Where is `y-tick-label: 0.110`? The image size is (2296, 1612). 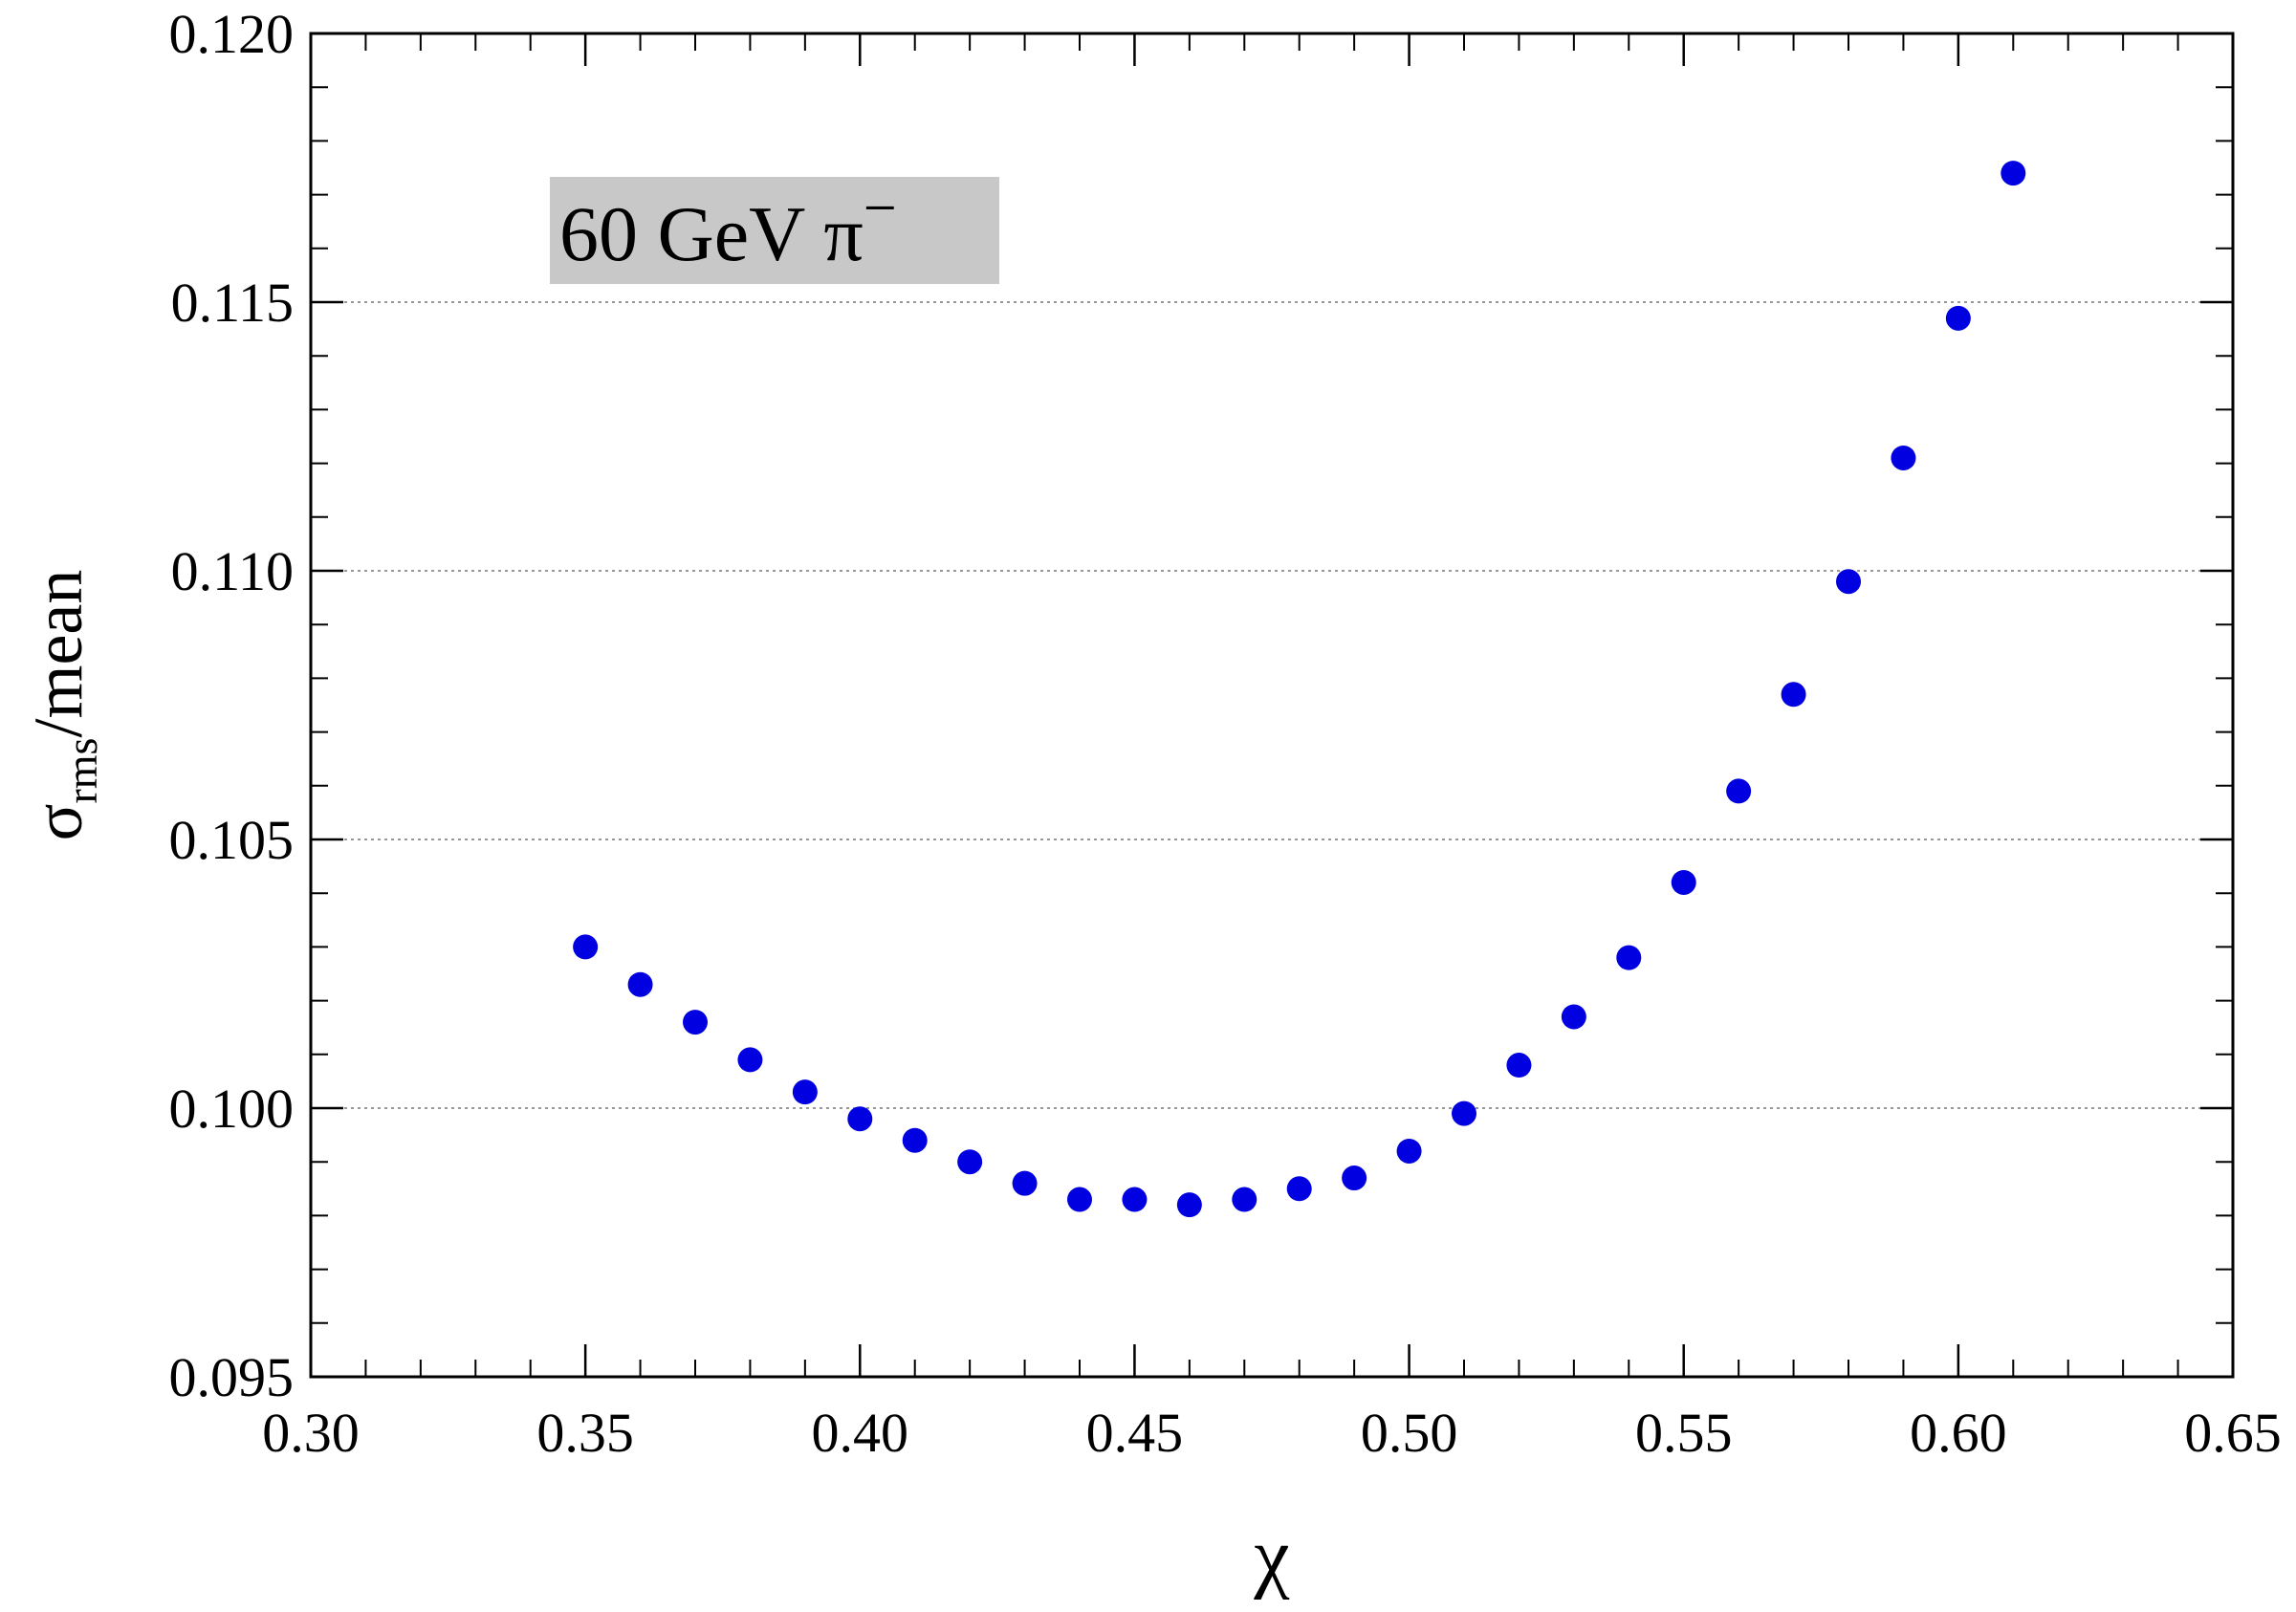 y-tick-label: 0.110 is located at coordinates (232, 571).